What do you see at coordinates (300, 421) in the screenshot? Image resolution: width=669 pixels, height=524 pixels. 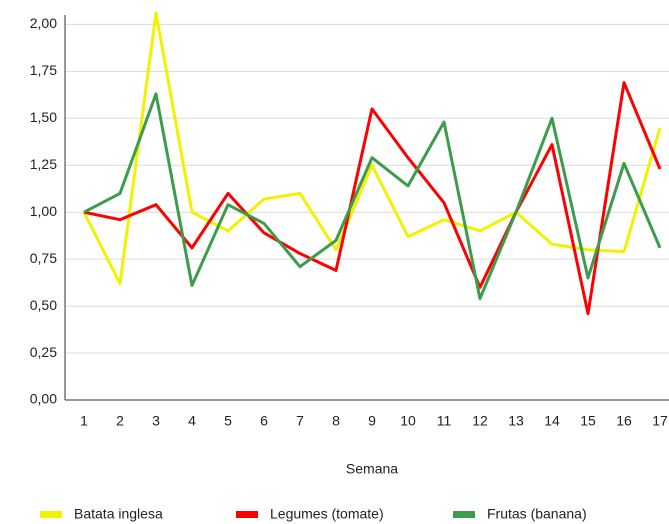 I see `x-tick-label: 7` at bounding box center [300, 421].